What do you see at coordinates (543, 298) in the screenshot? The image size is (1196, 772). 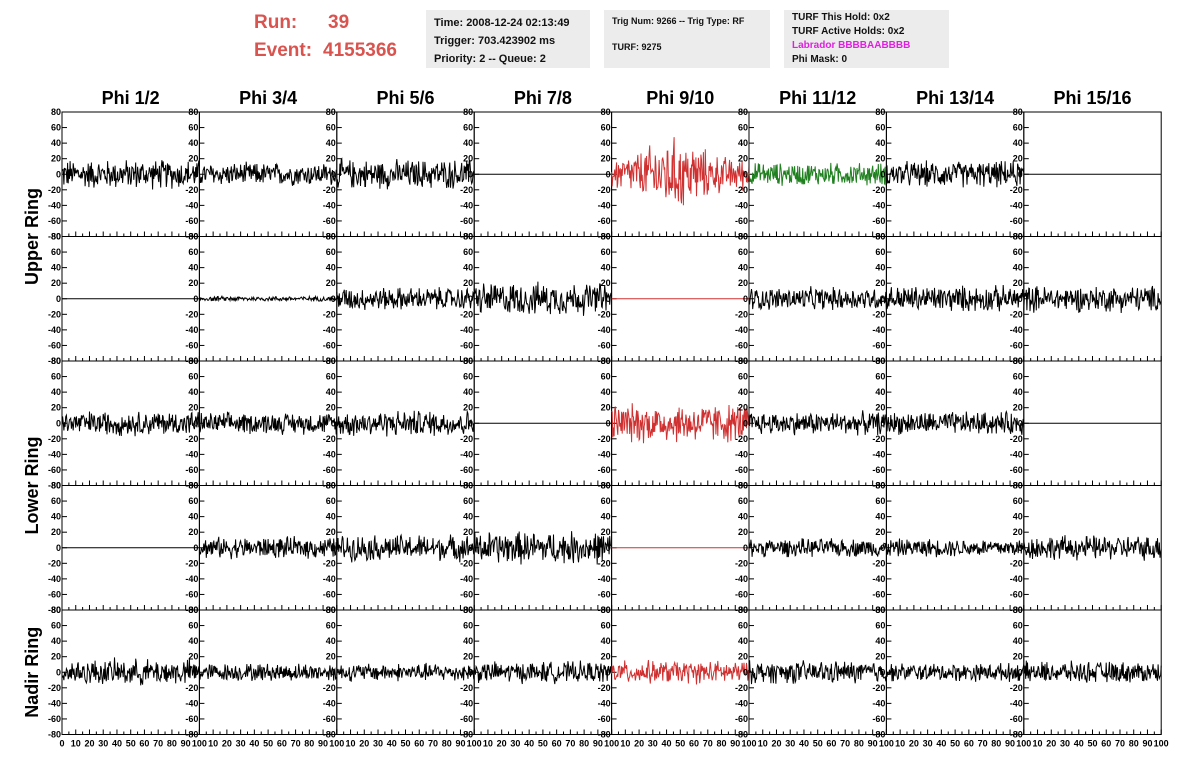 I see `waveform-trace-r2-c4` at bounding box center [543, 298].